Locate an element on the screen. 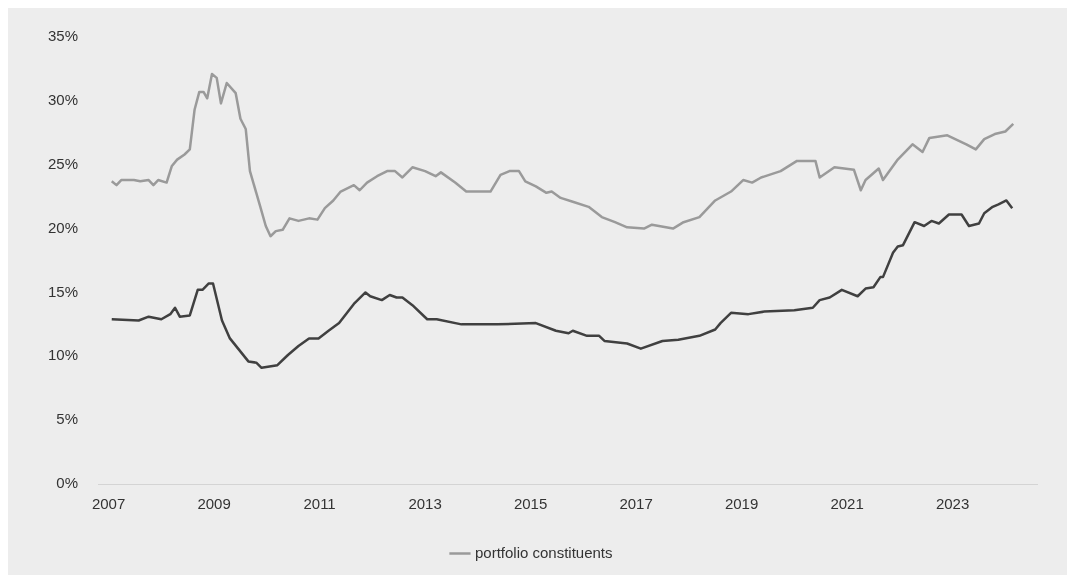  y-tick-label: 25% is located at coordinates (63, 163).